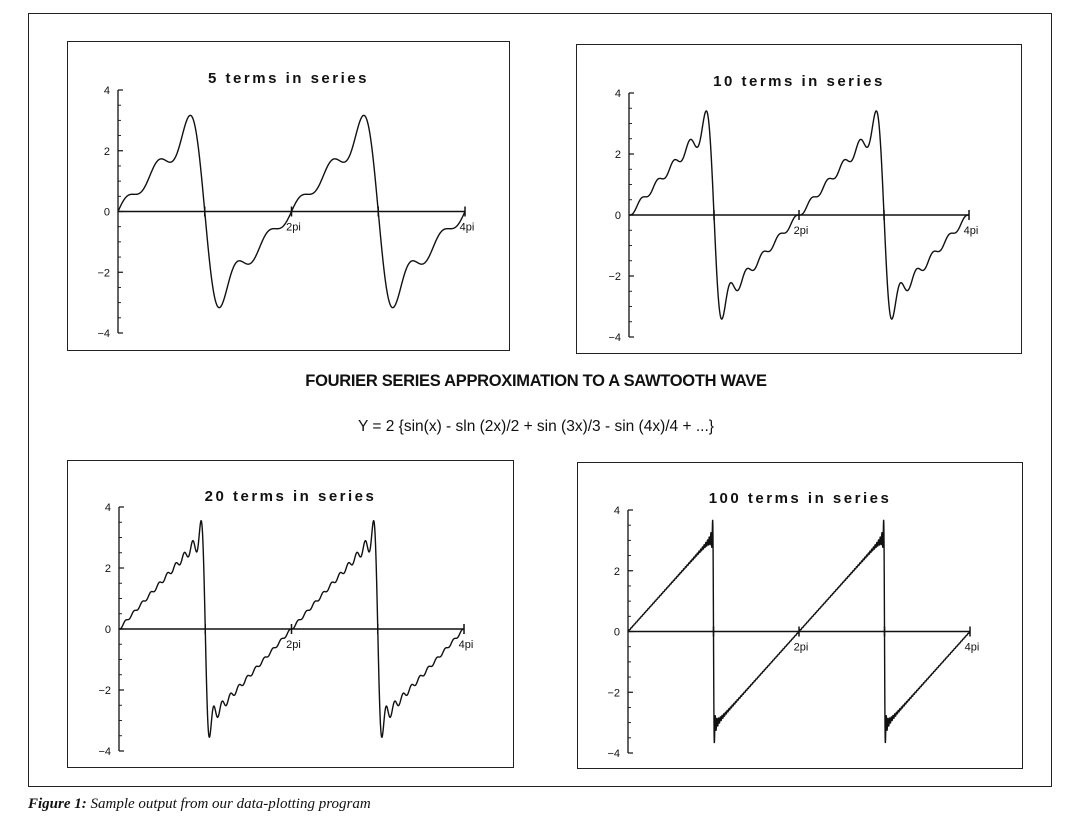 This screenshot has height=824, width=1072. I want to click on chart-plot-20-terms: 4 2 0 −2 −4 2pi 4pi, so click(286, 630).